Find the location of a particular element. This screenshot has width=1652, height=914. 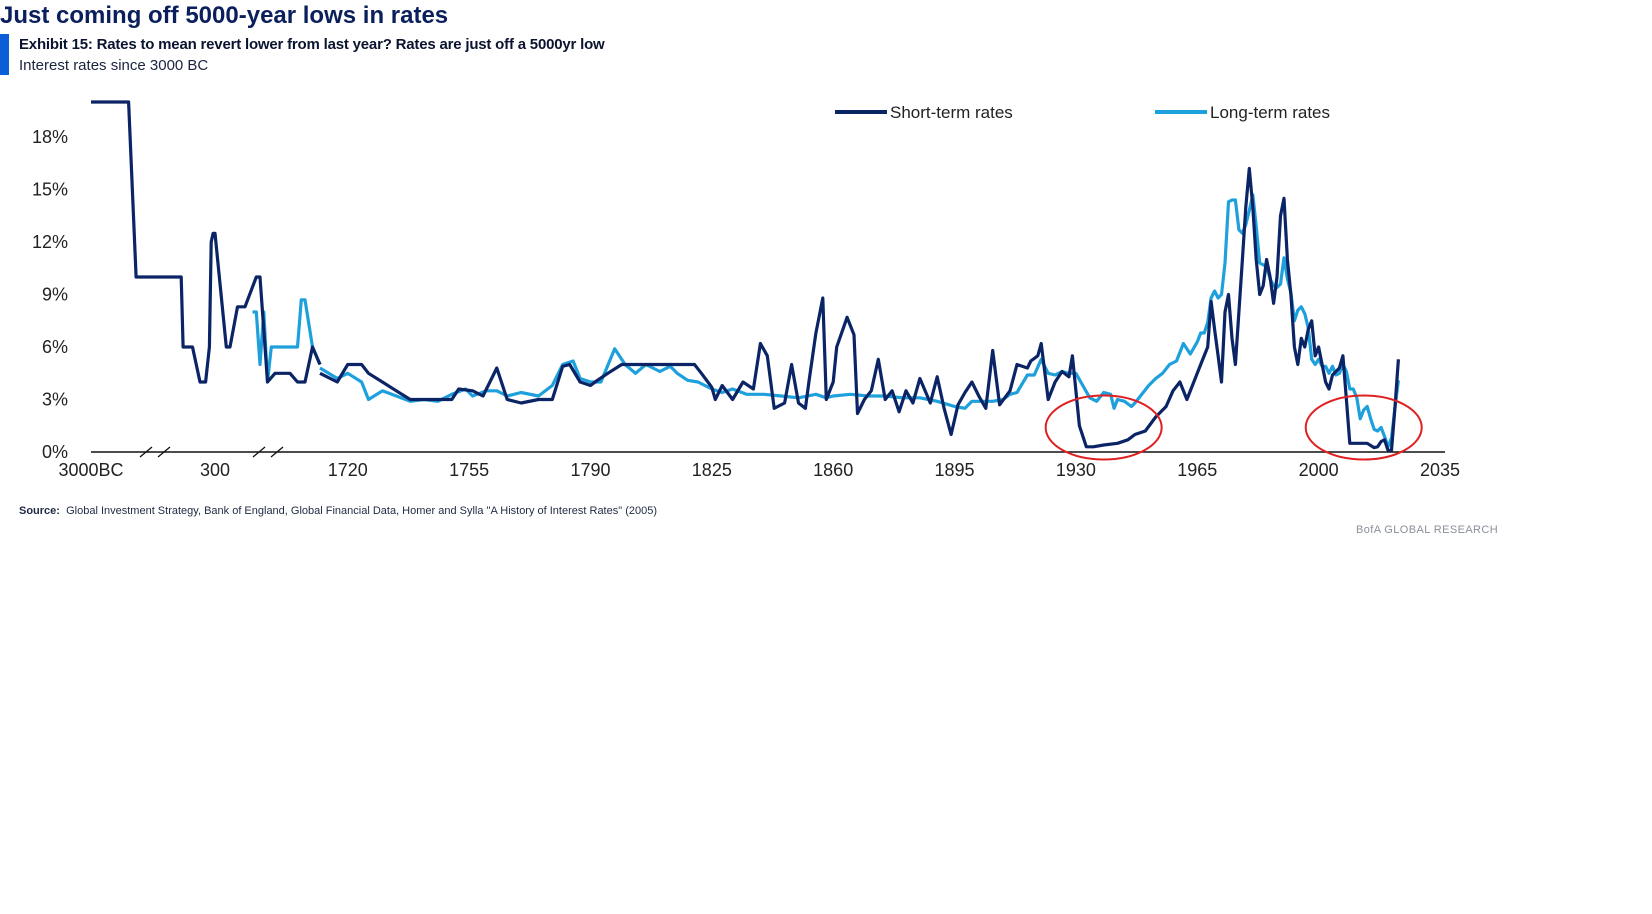

x-tick-label: 1930 is located at coordinates (1076, 470).